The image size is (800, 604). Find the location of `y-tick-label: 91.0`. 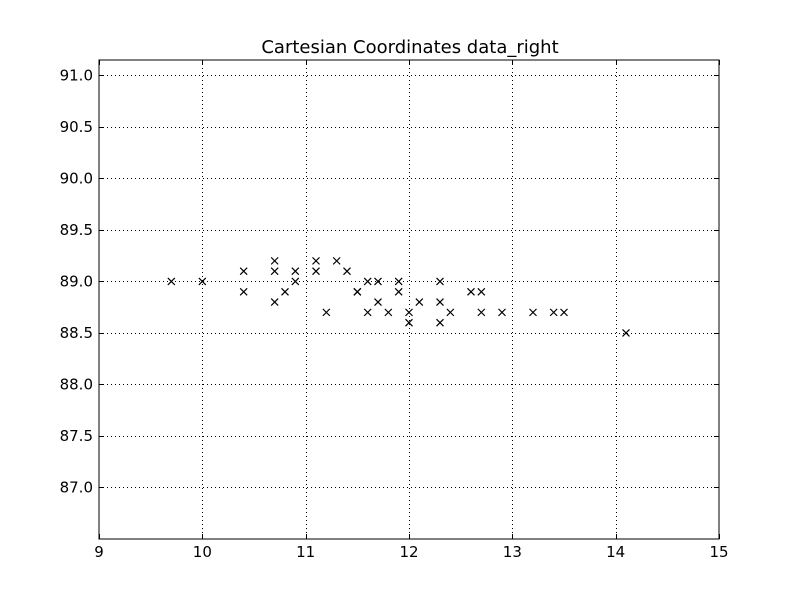

y-tick-label: 91.0 is located at coordinates (76, 75).